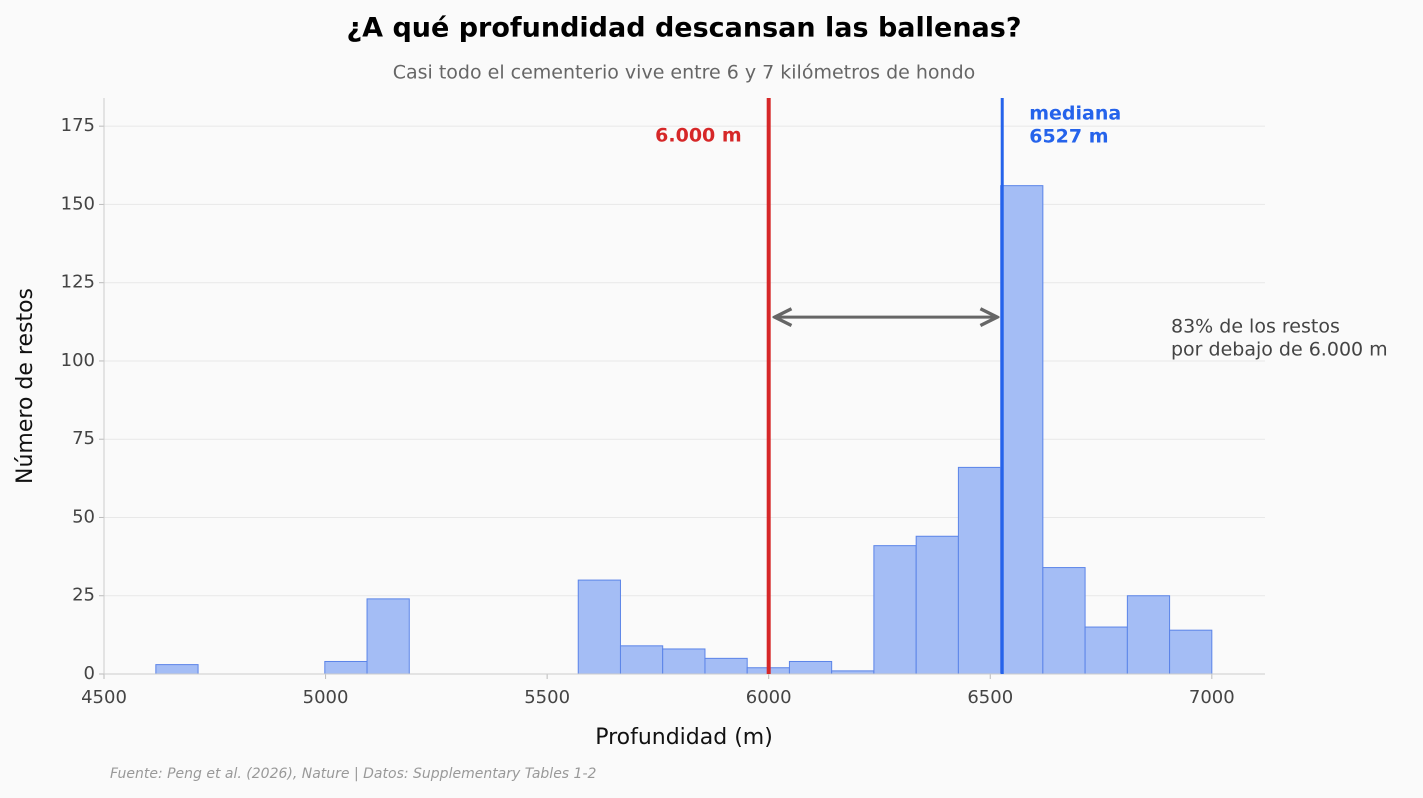 The height and width of the screenshot is (798, 1423). I want to click on y-tick-label: 100, so click(78, 360).